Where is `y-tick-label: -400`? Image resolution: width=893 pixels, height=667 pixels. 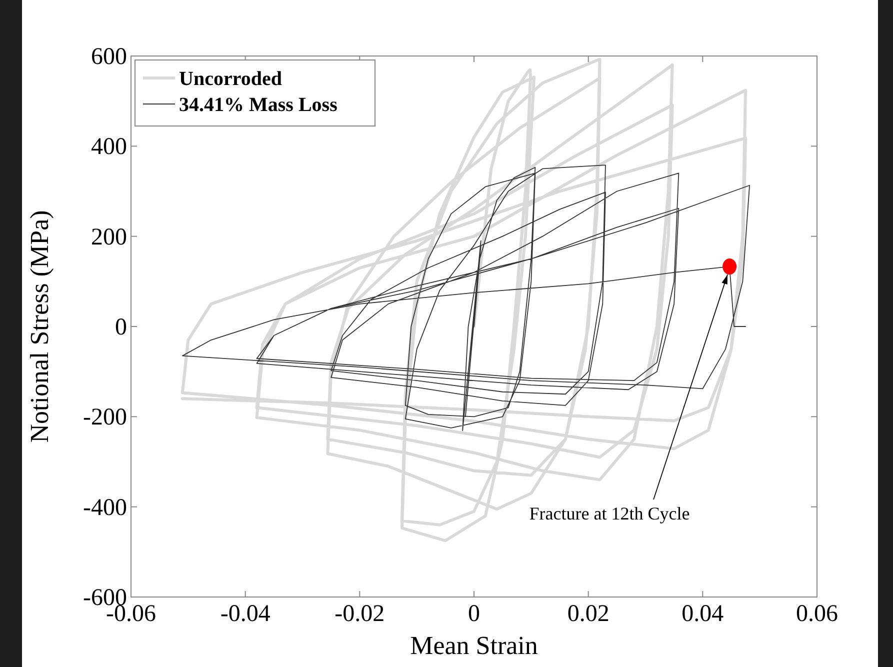
y-tick-label: -400 is located at coordinates (105, 507).